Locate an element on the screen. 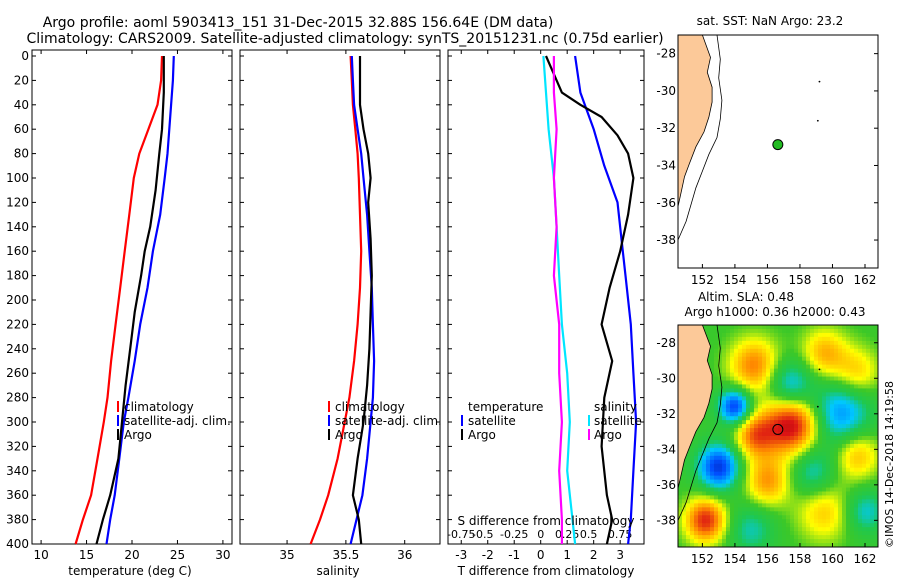  lon-tick-label: 162 is located at coordinates (865, 559).